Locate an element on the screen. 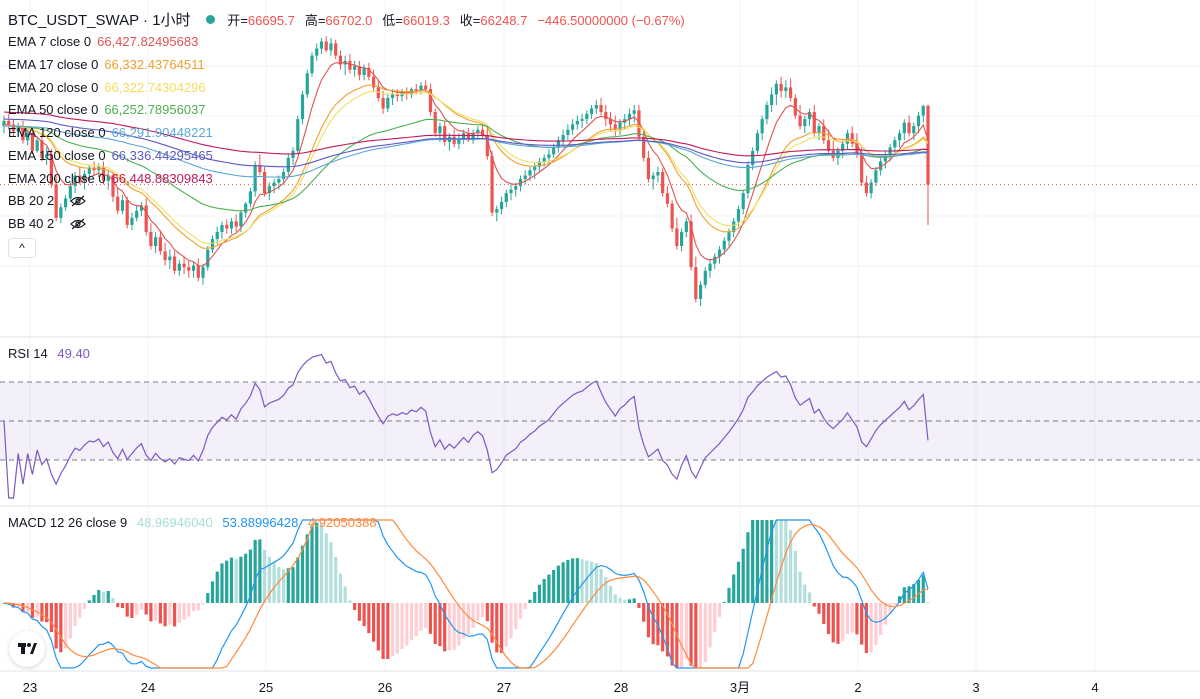  tradingview-logo is located at coordinates (27, 649).